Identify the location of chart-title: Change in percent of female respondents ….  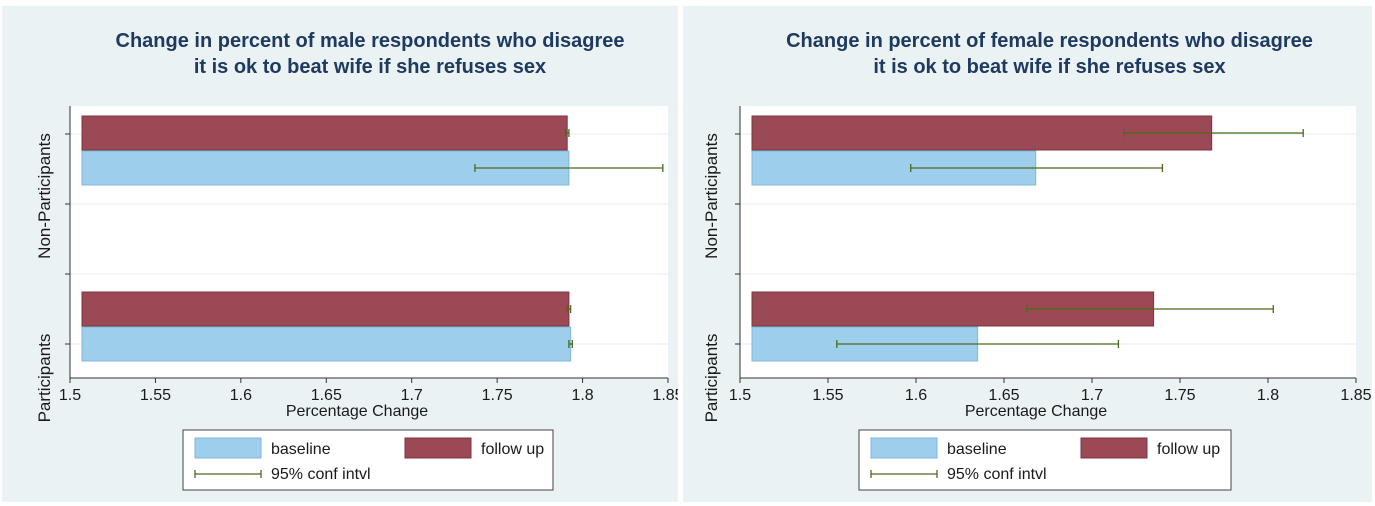
(1049, 54).